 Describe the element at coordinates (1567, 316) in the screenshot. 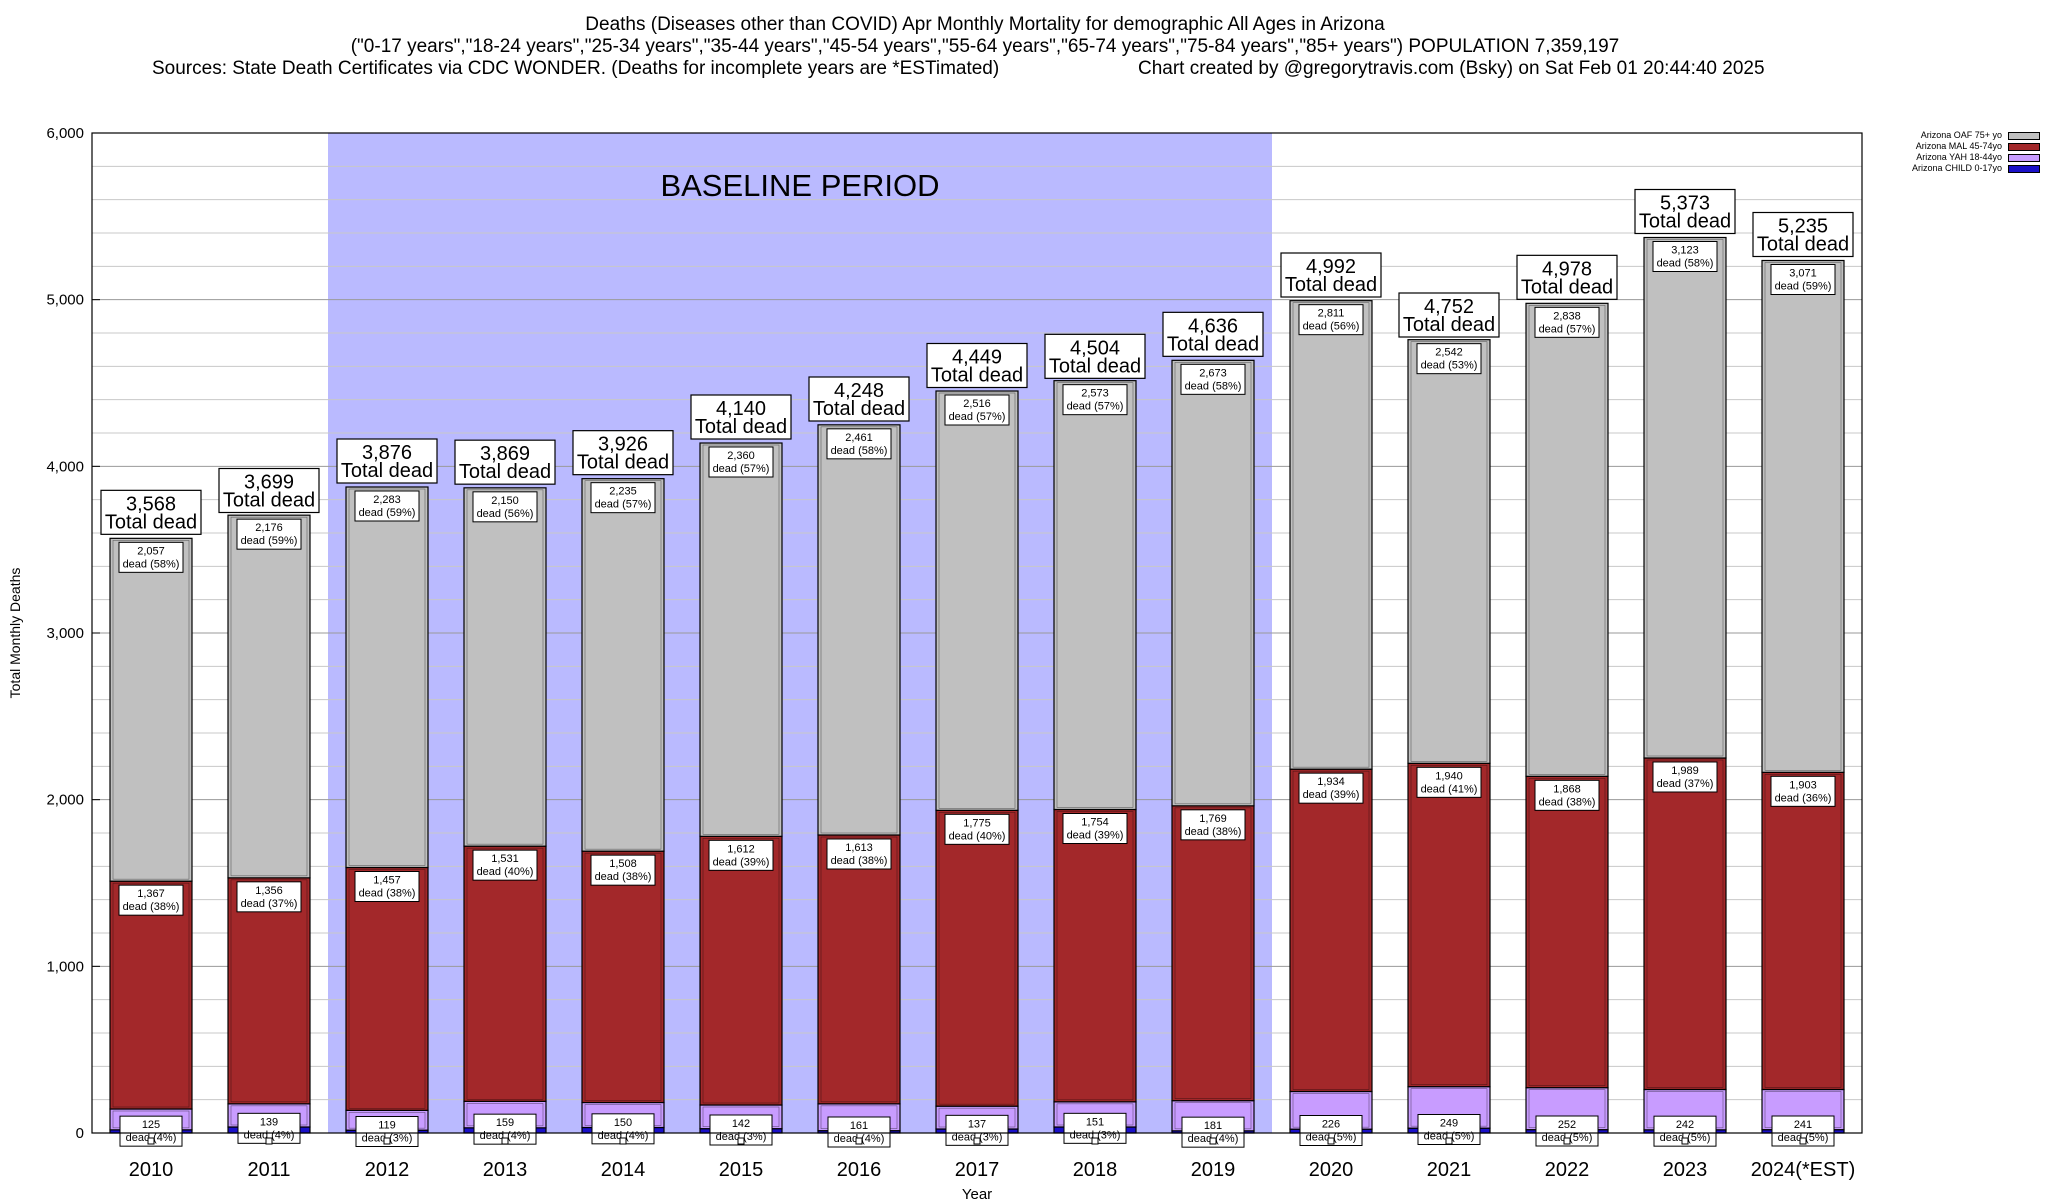

I see `segment-value-label: 2,838` at that location.